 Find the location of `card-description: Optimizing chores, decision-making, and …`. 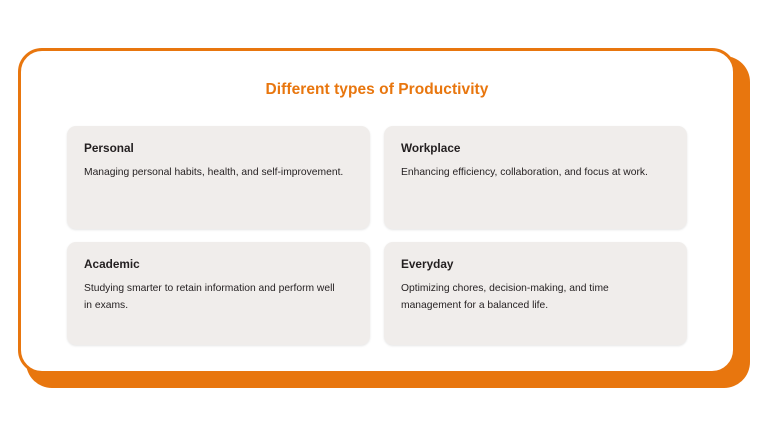

card-description: Optimizing chores, decision-making, and … is located at coordinates (505, 296).